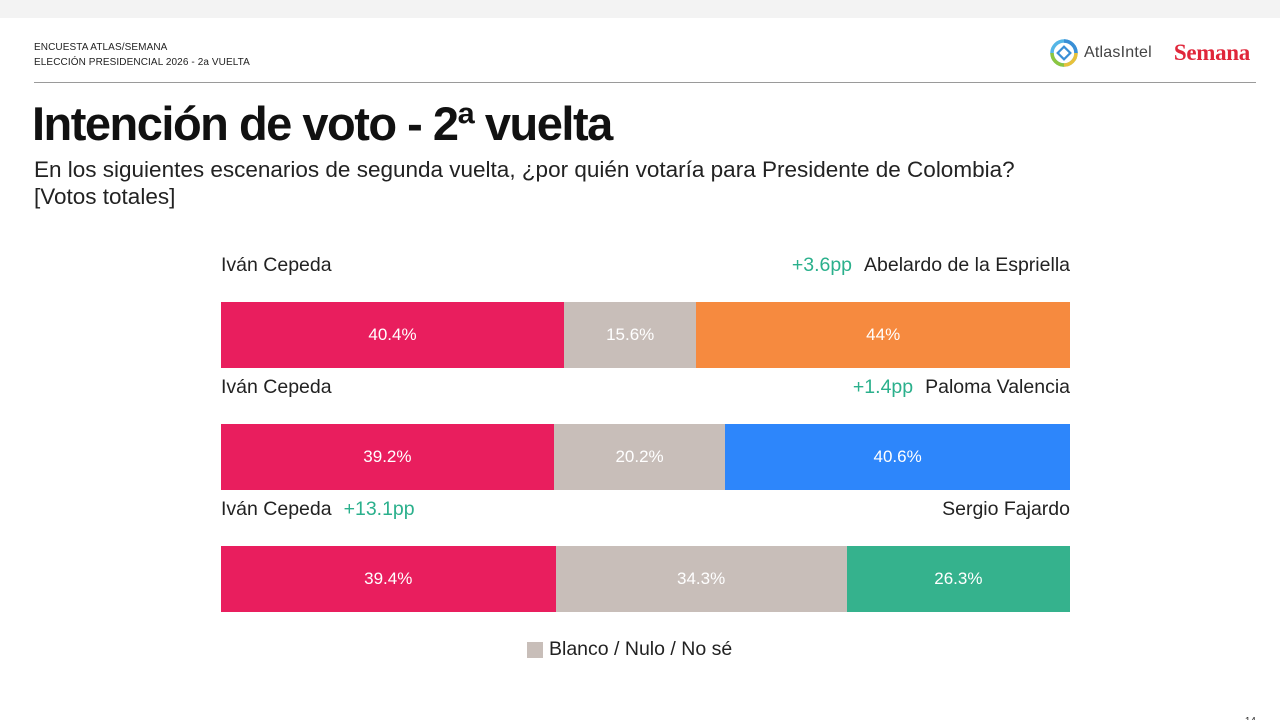 This screenshot has width=1280, height=720. I want to click on page-number: 14, so click(1250, 718).